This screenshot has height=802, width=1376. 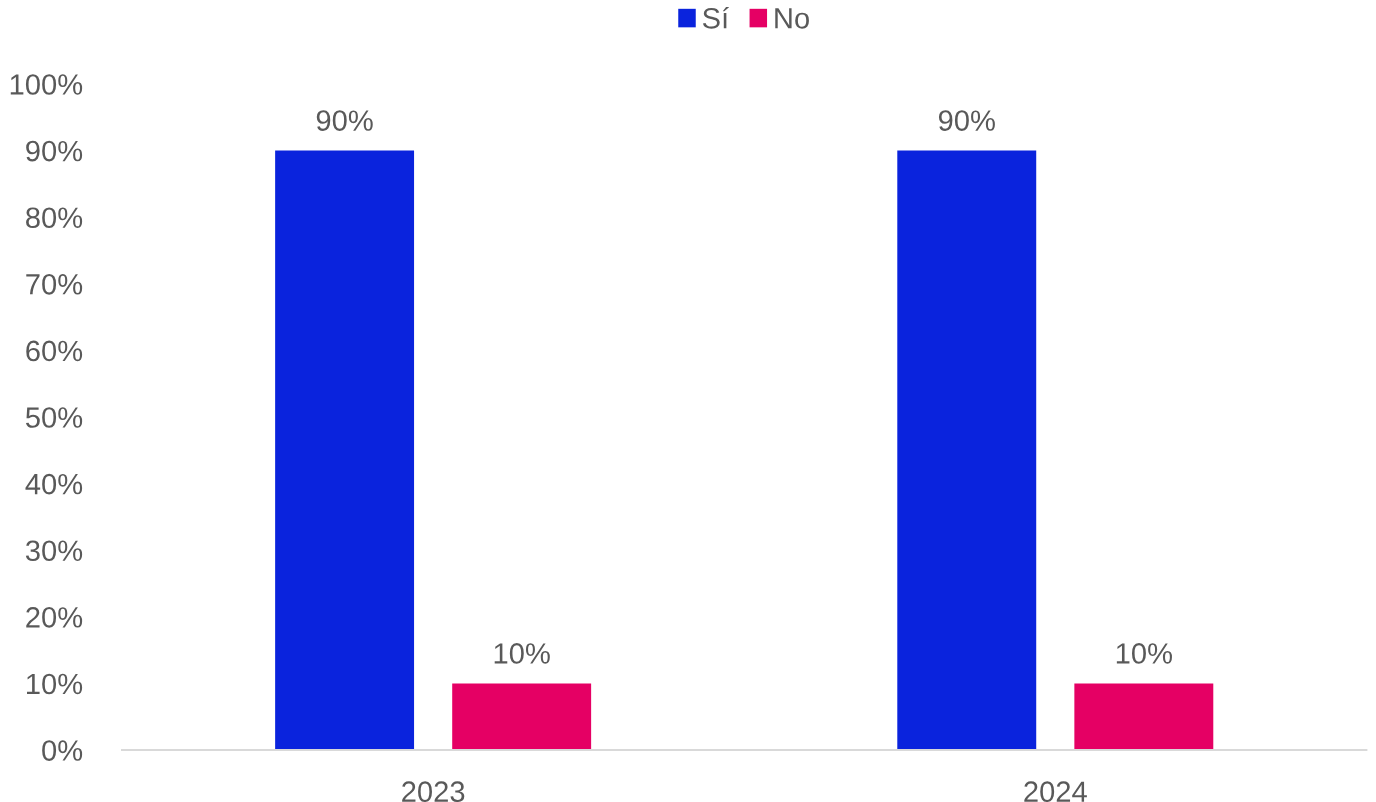 I want to click on legend-label: Sí, so click(x=716, y=17).